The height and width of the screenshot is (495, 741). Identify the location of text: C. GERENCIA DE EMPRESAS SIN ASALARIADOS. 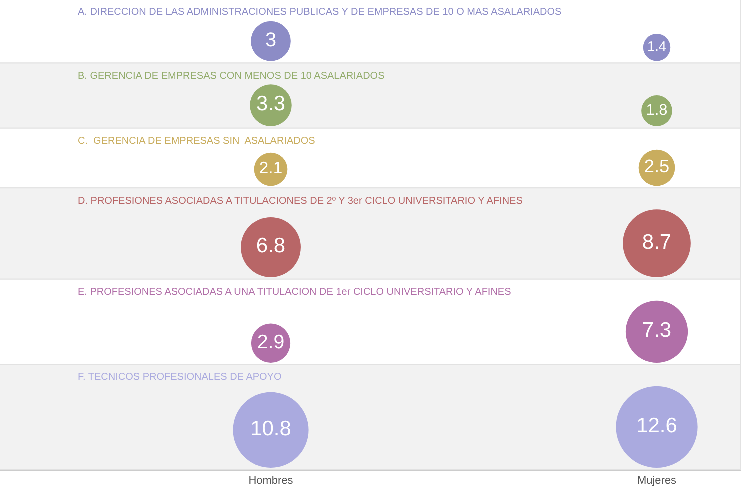
(197, 141).